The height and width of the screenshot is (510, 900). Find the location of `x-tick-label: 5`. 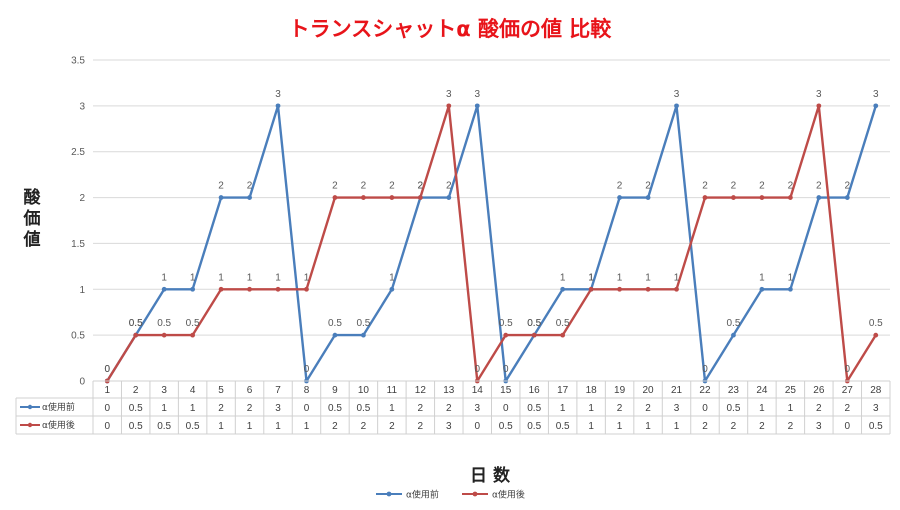

x-tick-label: 5 is located at coordinates (221, 390).